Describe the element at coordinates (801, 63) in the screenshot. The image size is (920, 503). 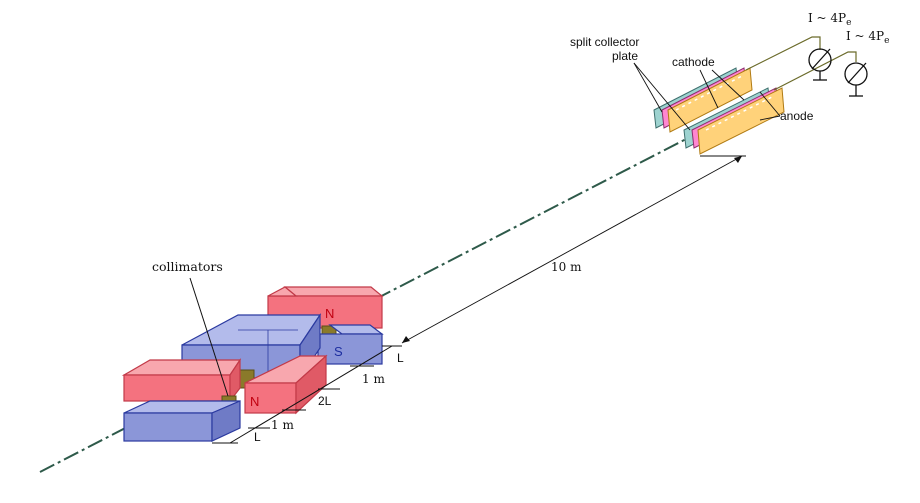
I see `meter-wires` at that location.